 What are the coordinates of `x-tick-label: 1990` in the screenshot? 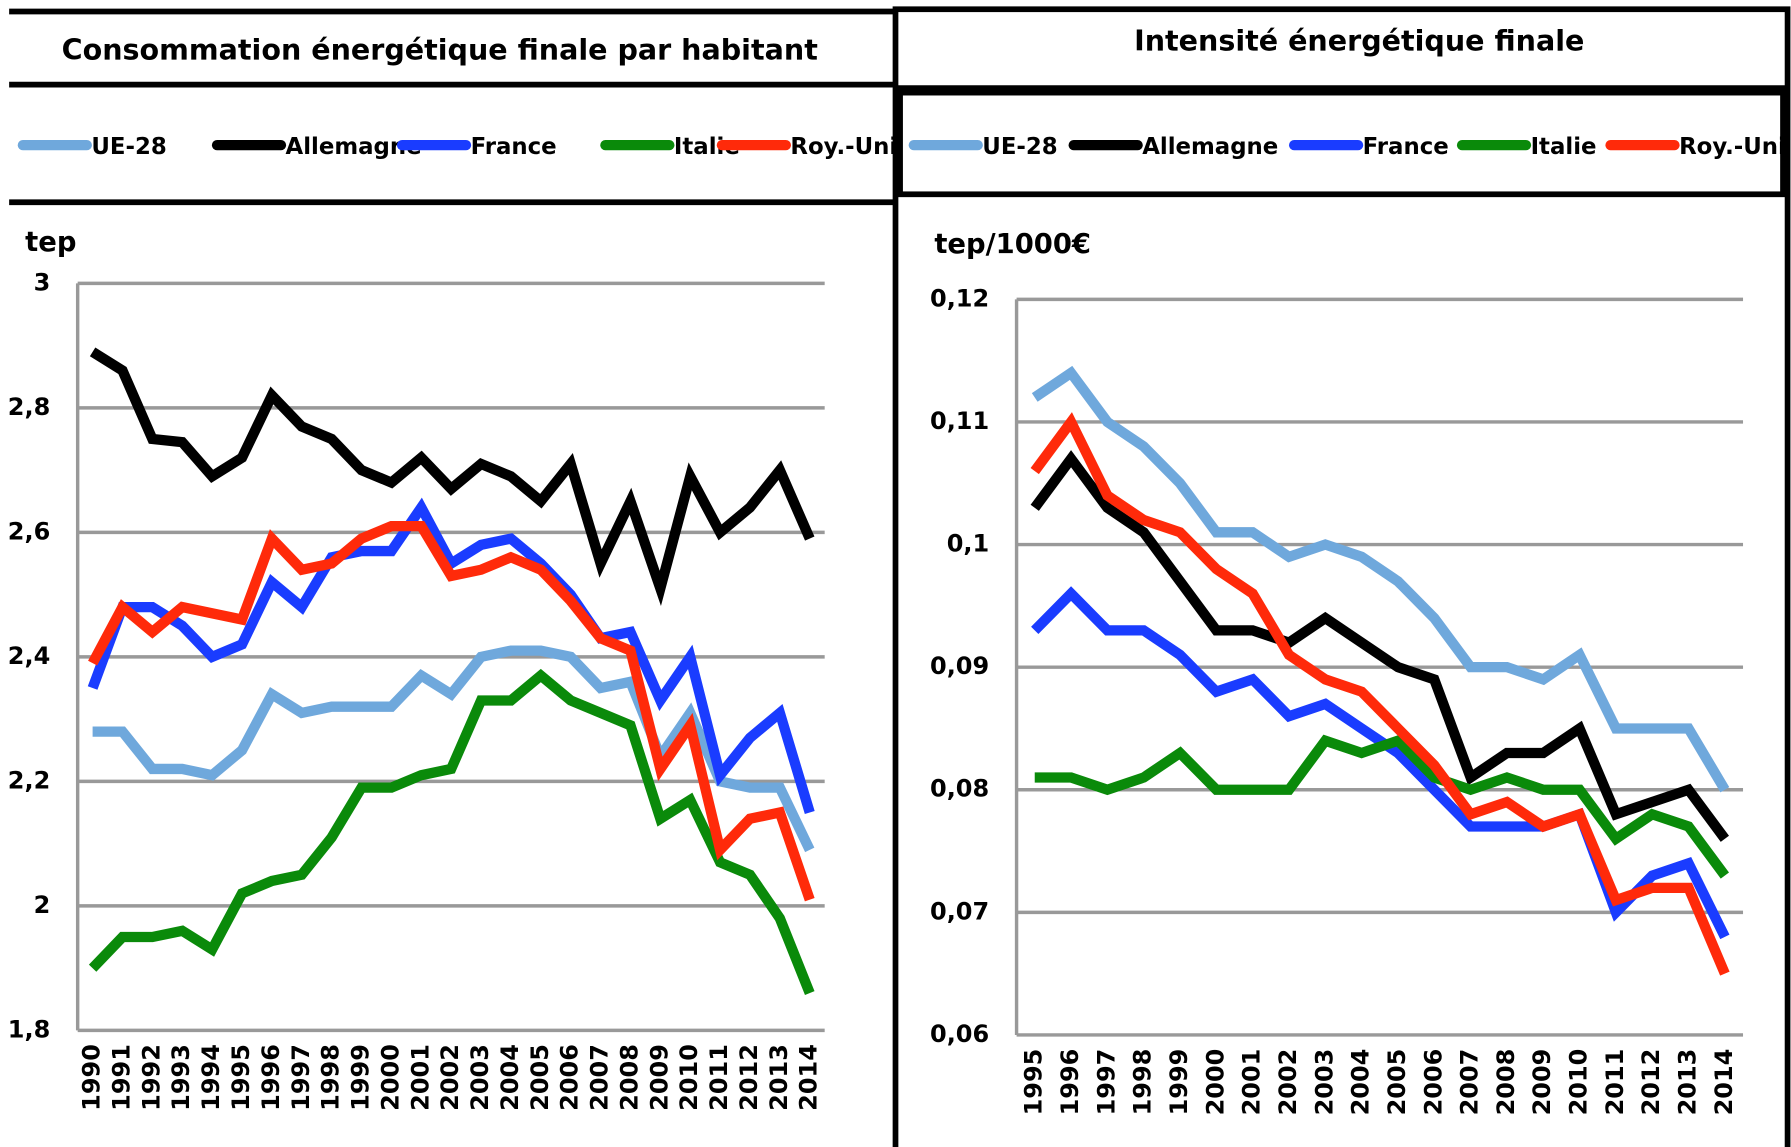 It's located at (92, 1077).